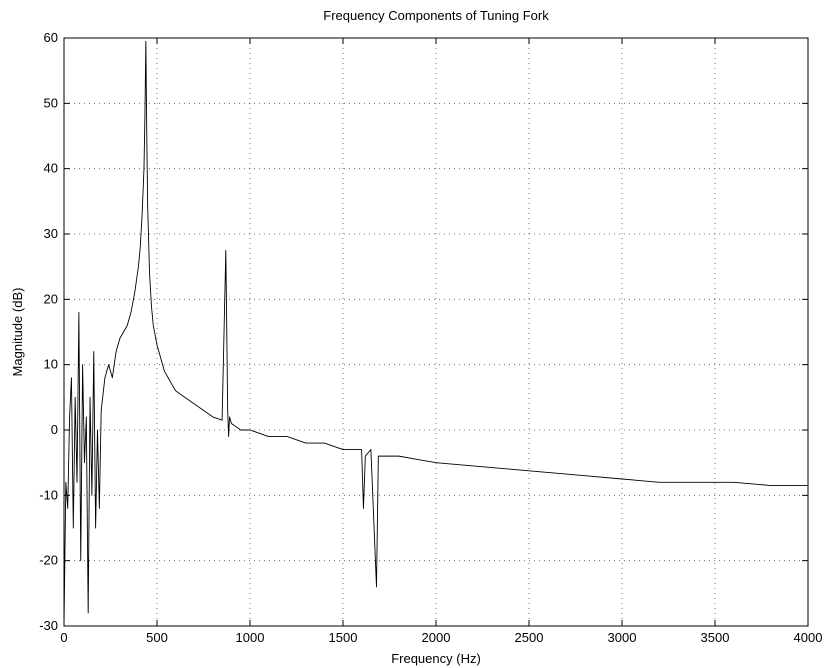 This screenshot has width=828, height=668. Describe the element at coordinates (436, 15) in the screenshot. I see `chart-title: Frequency Components of Tuning Fork` at that location.